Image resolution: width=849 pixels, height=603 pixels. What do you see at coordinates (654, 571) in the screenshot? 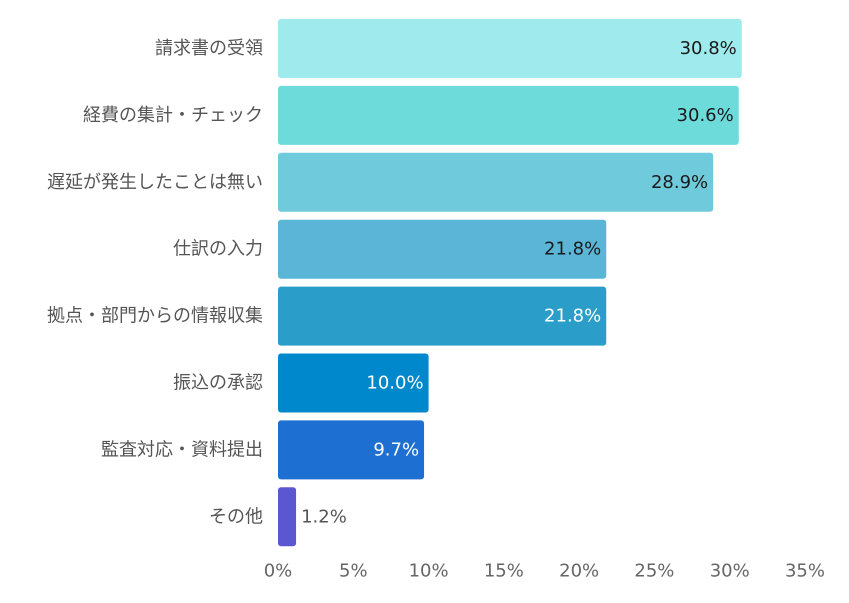
I see `x-tick-label: 25%` at bounding box center [654, 571].